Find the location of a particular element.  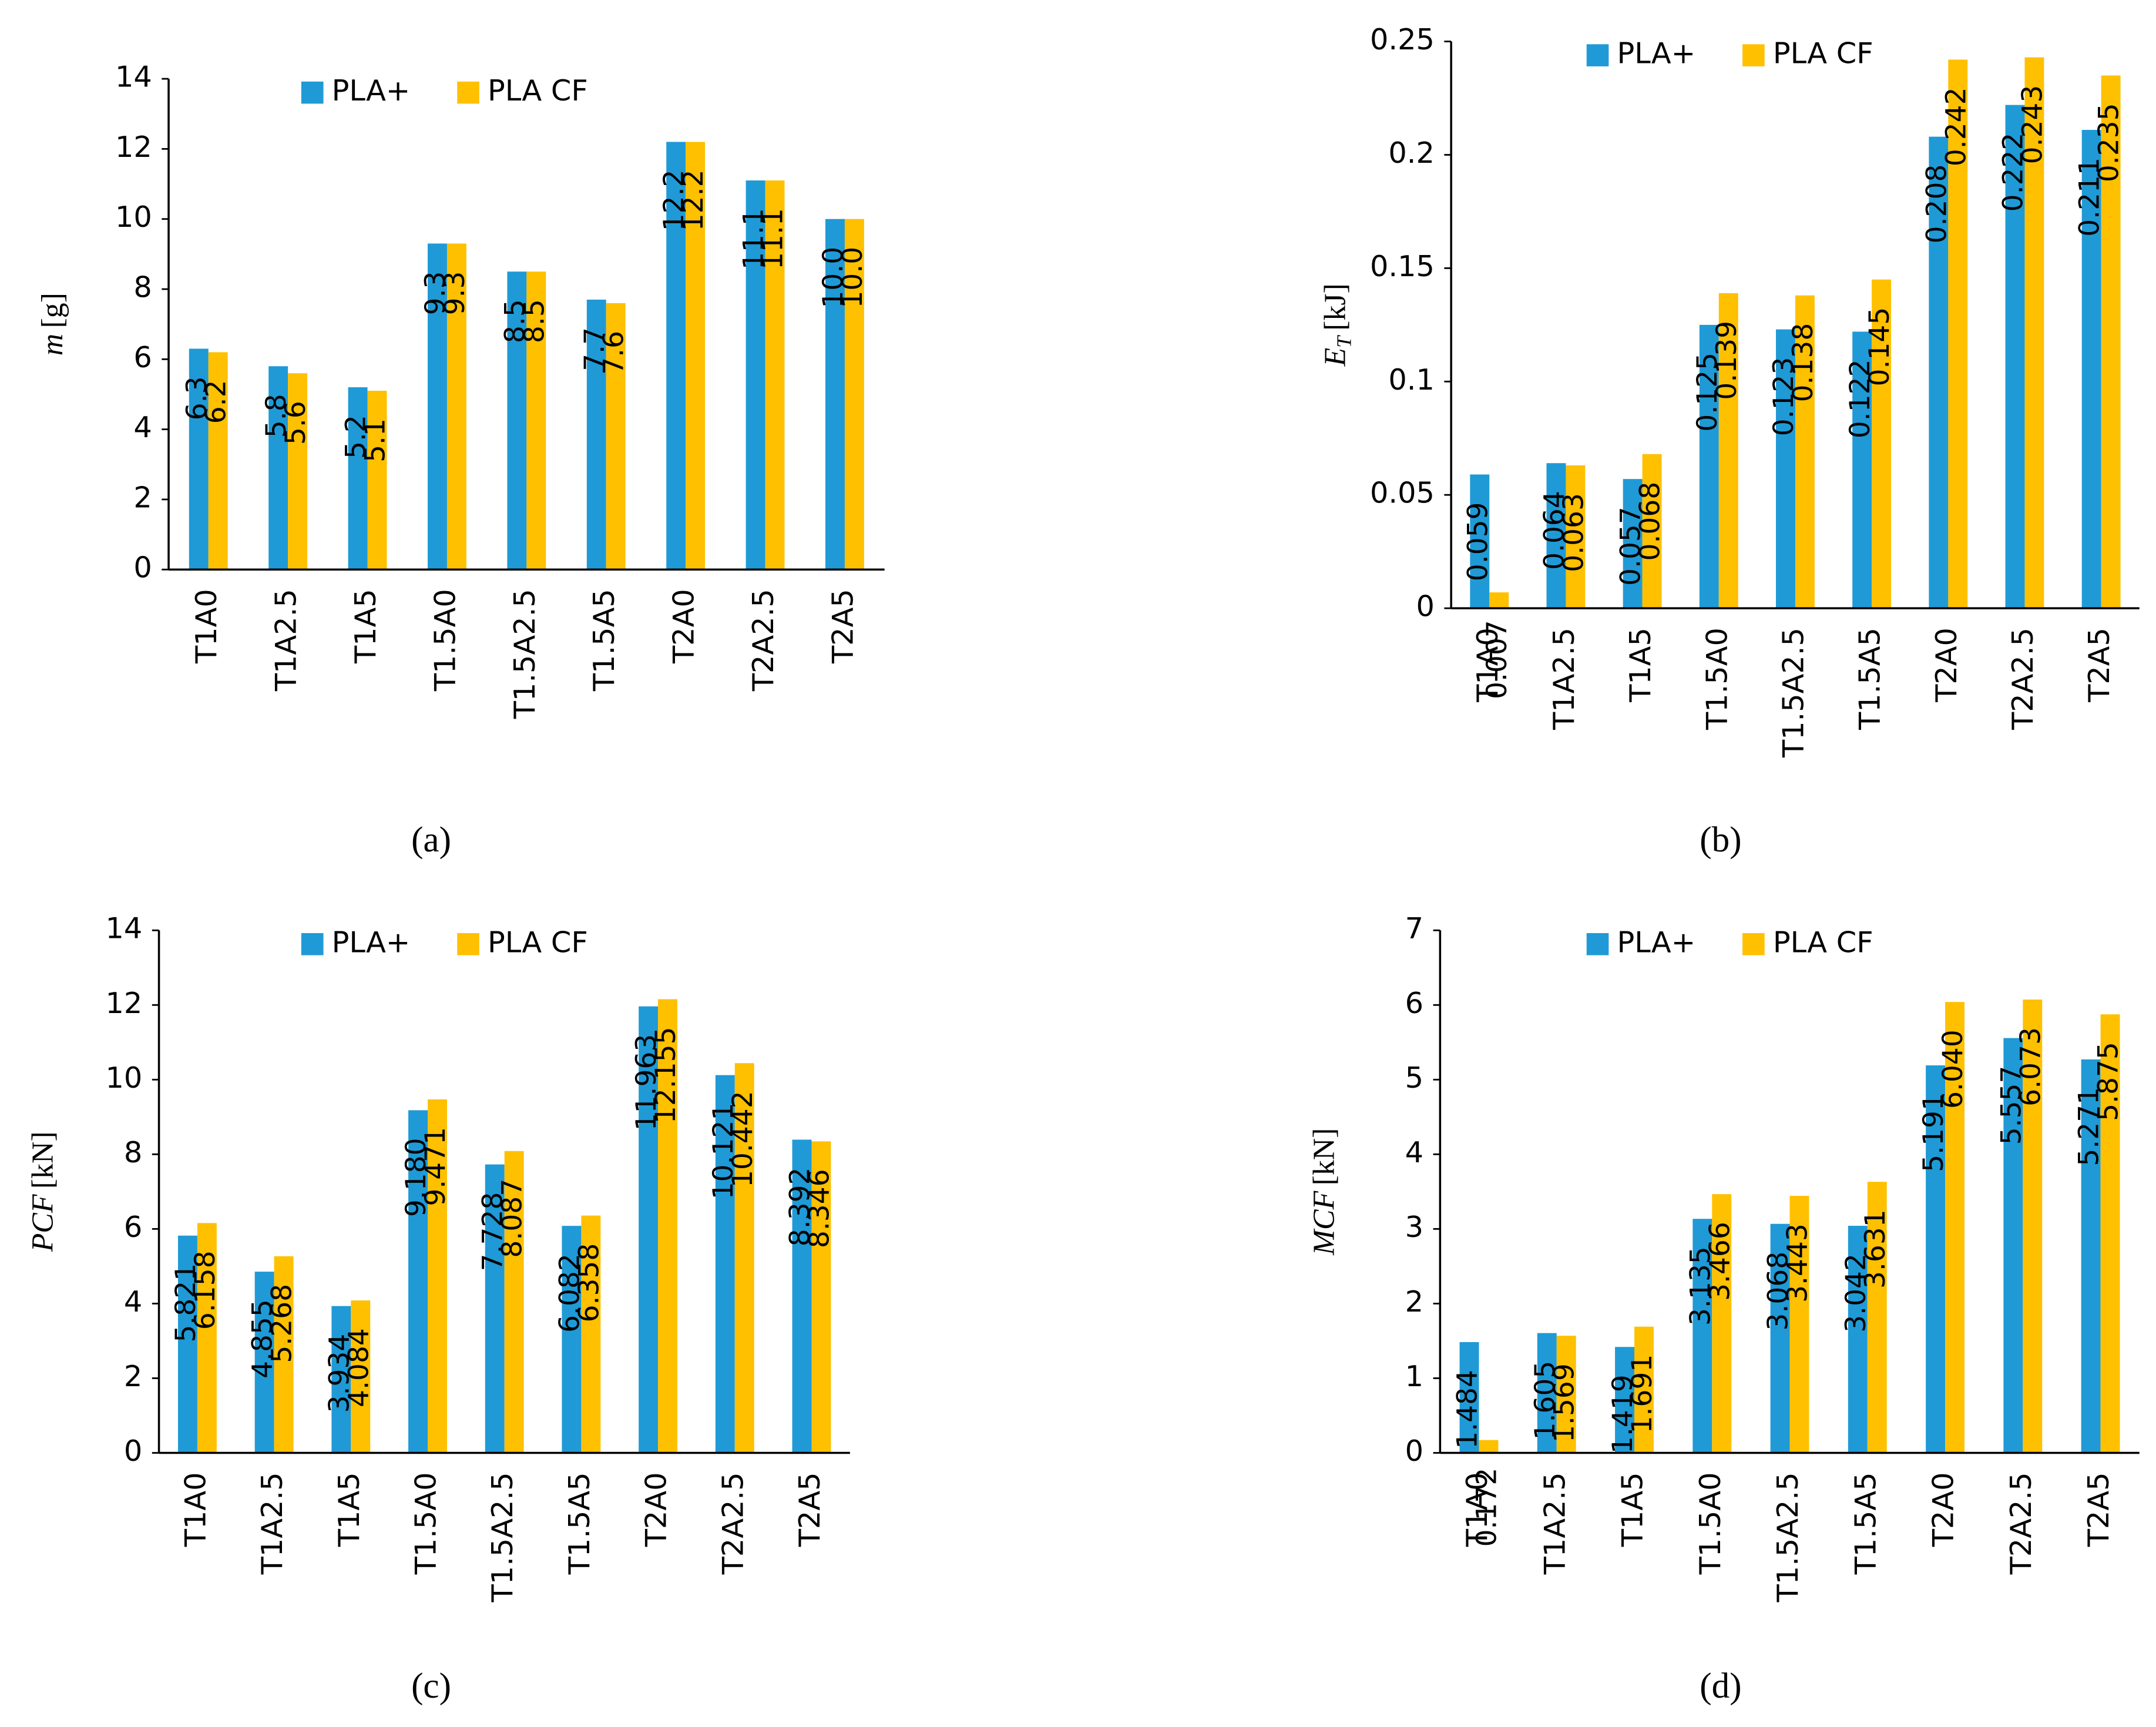

value-label: 0.211 is located at coordinates (2090, 197).